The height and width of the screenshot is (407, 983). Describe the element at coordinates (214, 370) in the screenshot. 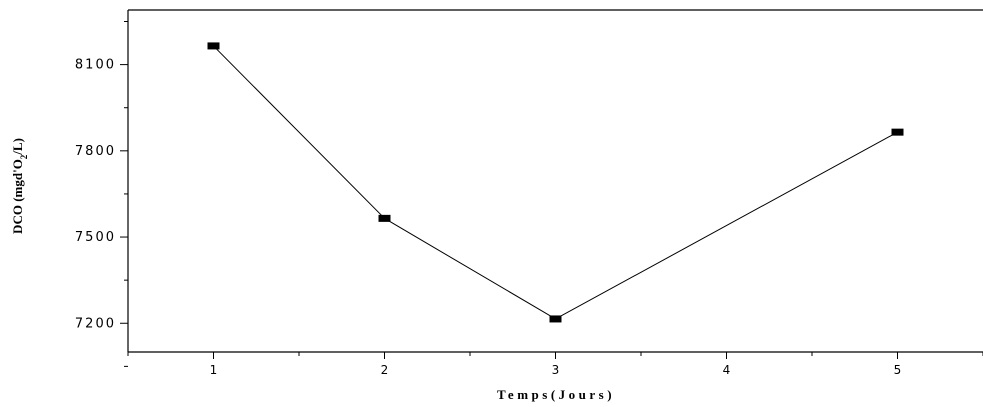

I see `x-tick-label: 1` at that location.